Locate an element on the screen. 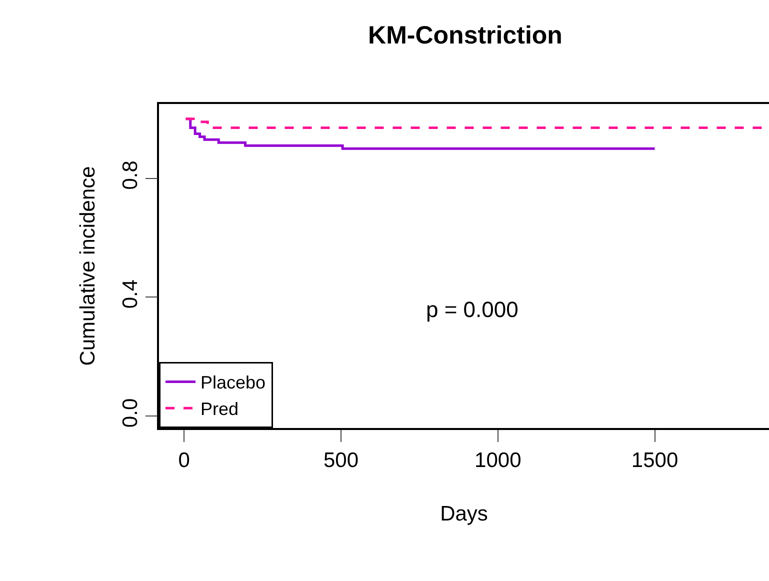  x-axis-title: Days is located at coordinates (464, 514).